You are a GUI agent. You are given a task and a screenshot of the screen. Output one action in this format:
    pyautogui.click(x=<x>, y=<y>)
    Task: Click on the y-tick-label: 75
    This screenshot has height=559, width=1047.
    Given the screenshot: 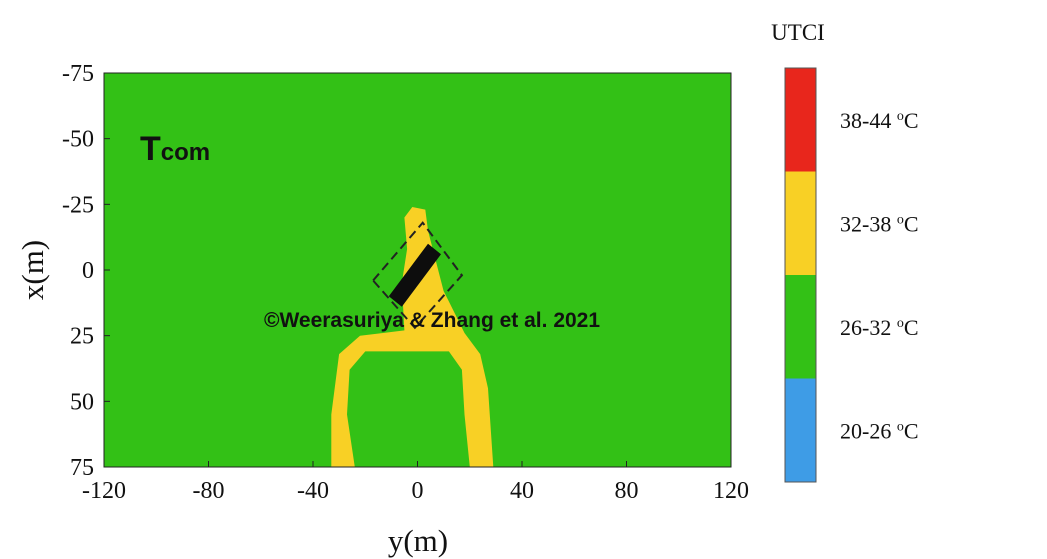 What is the action you would take?
    pyautogui.click(x=82, y=468)
    